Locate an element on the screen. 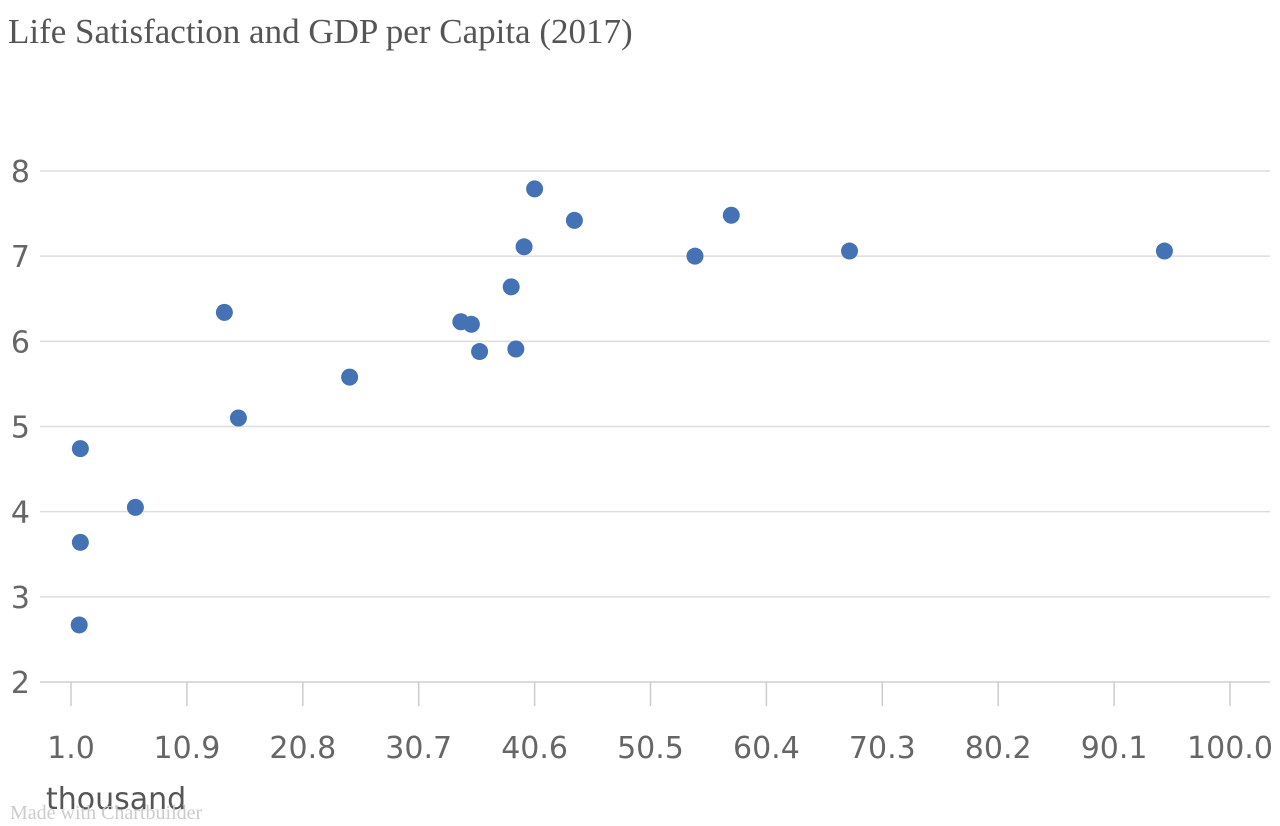  credit-label: Made with Chartbuilder is located at coordinates (106, 813).